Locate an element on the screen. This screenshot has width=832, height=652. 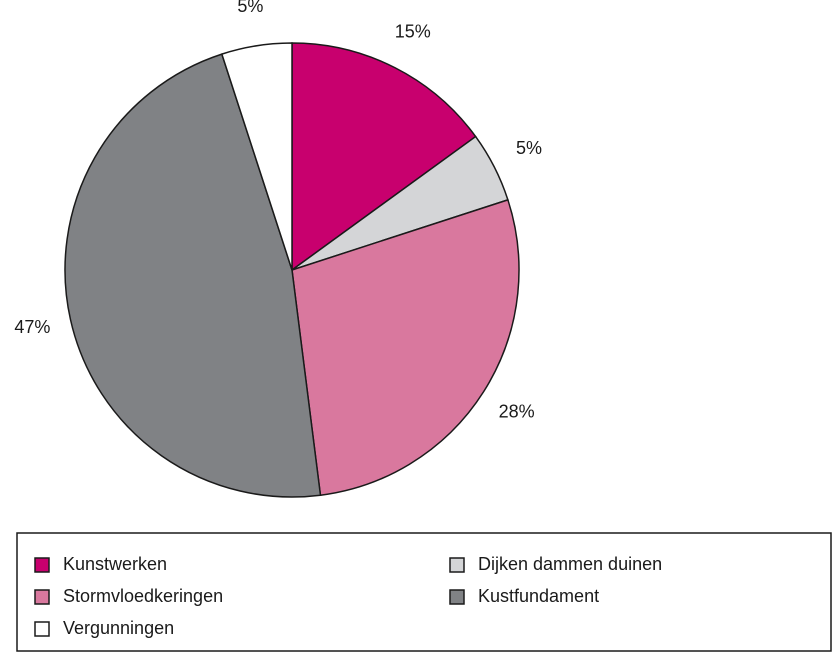
value-label: 15% is located at coordinates (413, 32).